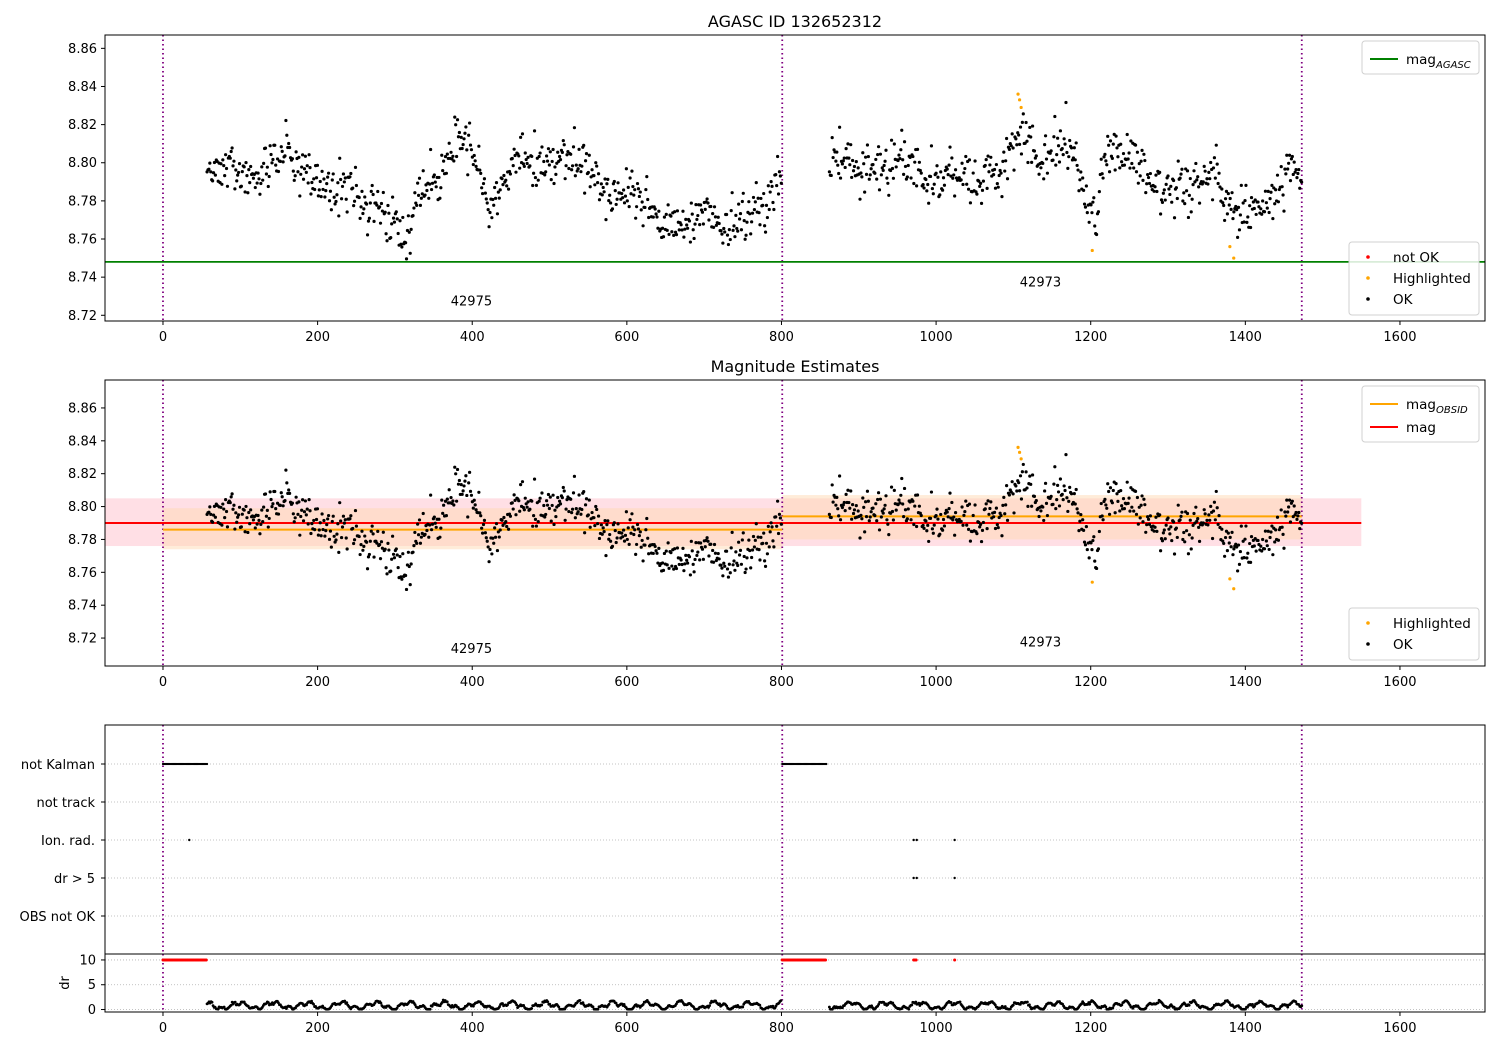  Describe the element at coordinates (82, 639) in the screenshot. I see `y-tick-label: 8.72` at that location.